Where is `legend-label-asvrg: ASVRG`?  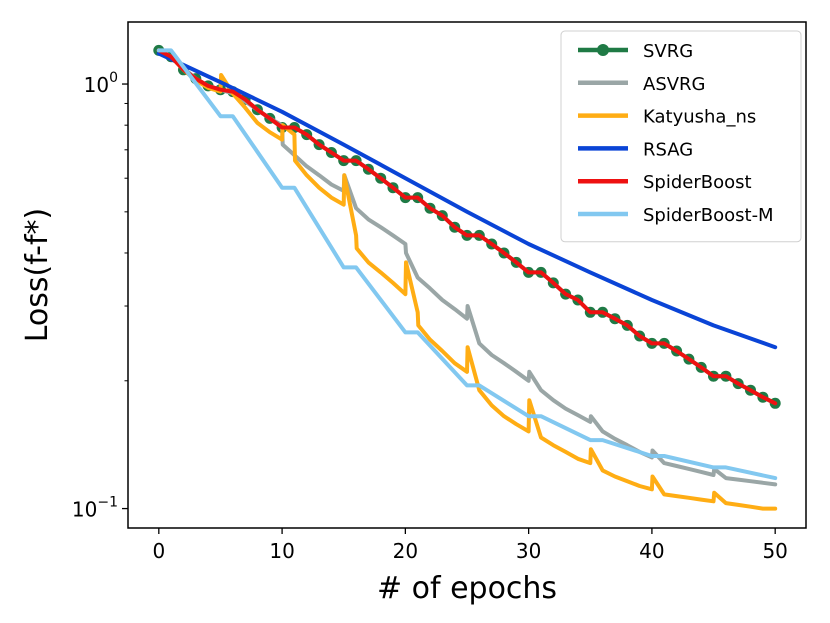
legend-label-asvrg: ASVRG is located at coordinates (674, 84).